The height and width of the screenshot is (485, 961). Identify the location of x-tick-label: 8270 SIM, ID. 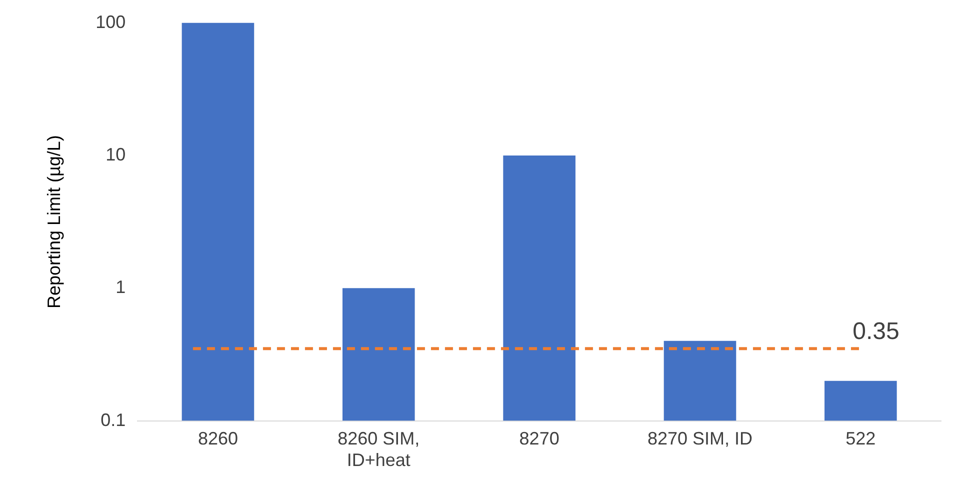
(700, 438).